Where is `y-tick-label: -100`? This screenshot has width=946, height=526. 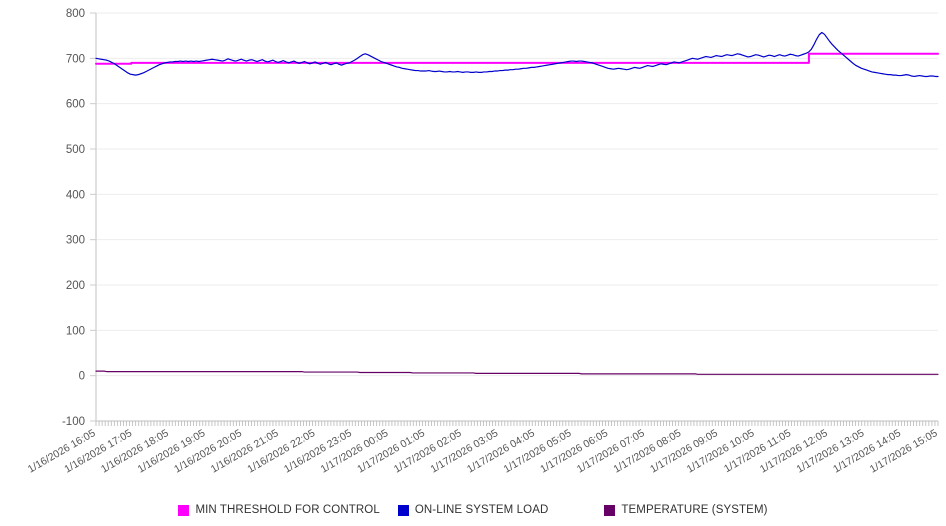
y-tick-label: -100 is located at coordinates (73, 422).